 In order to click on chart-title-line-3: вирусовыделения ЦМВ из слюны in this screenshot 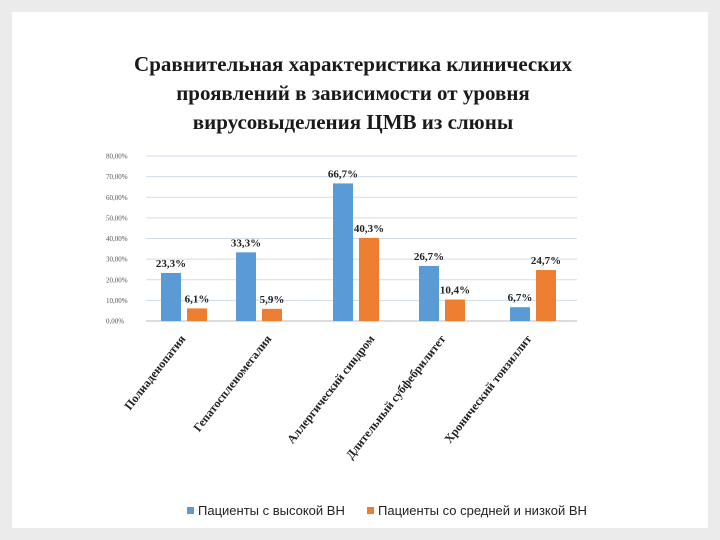, I will do `click(353, 122)`.